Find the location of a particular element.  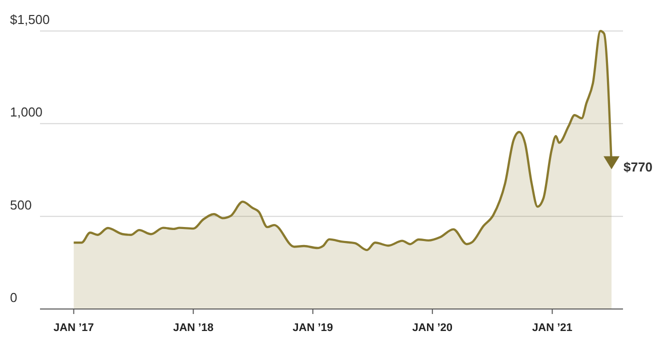

x-tick-label: JAN ’20 is located at coordinates (432, 328).